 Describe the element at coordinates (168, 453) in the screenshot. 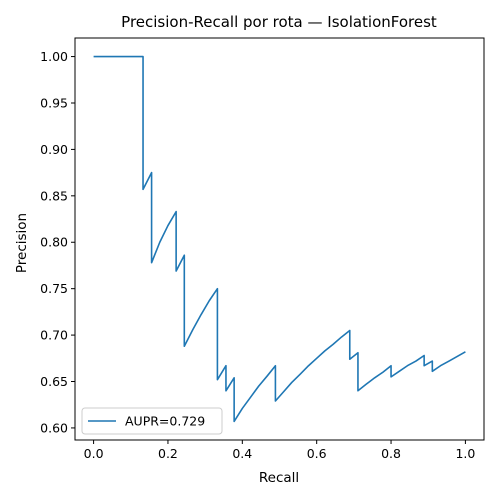

I see `x-tick-label: 0.2` at that location.